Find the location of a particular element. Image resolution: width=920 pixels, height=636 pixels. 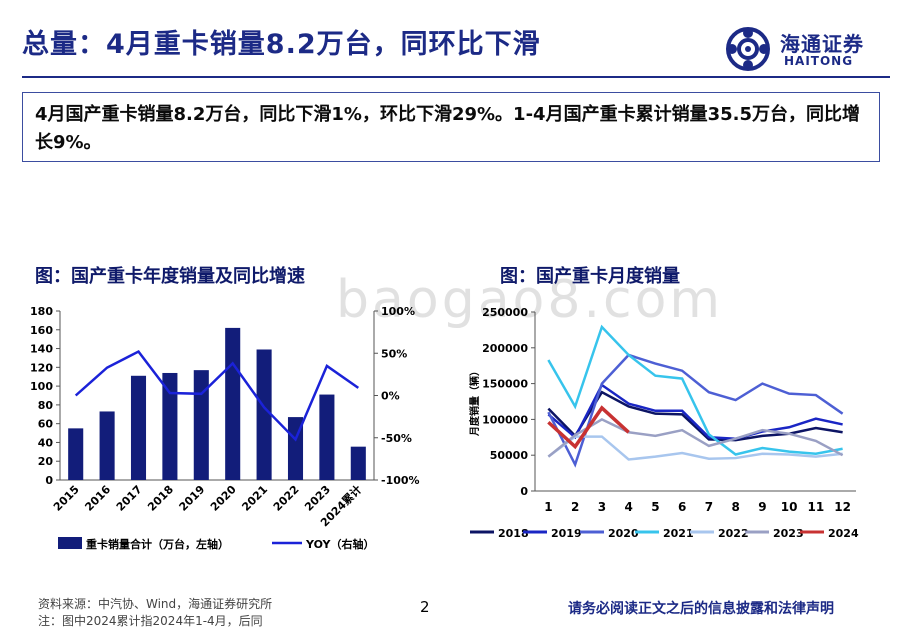

chart2-x-tick-label: 9 is located at coordinates (762, 507).